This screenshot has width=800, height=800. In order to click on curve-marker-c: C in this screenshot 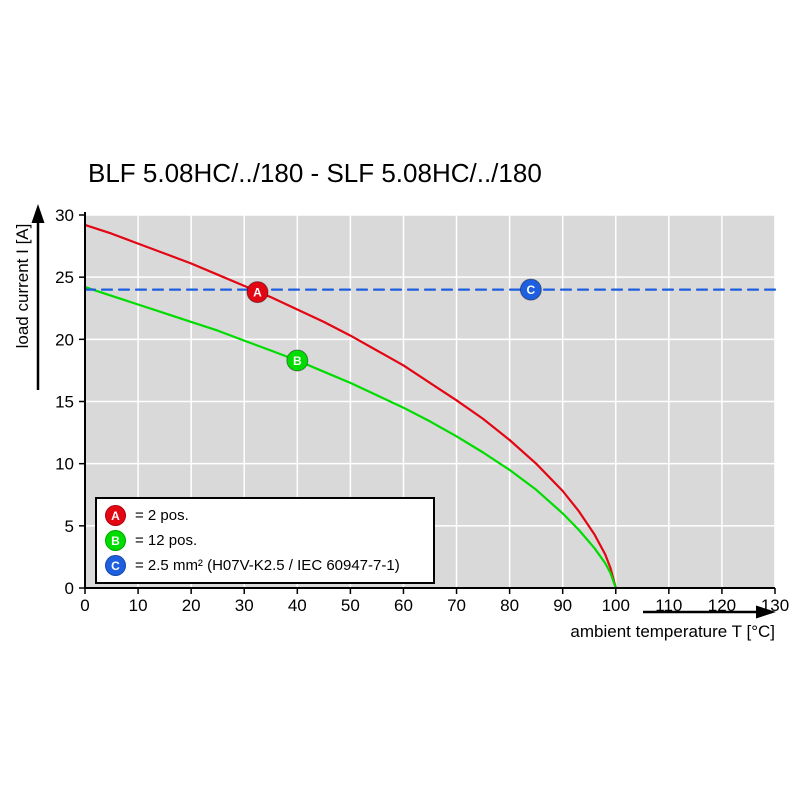, I will do `click(530, 289)`.